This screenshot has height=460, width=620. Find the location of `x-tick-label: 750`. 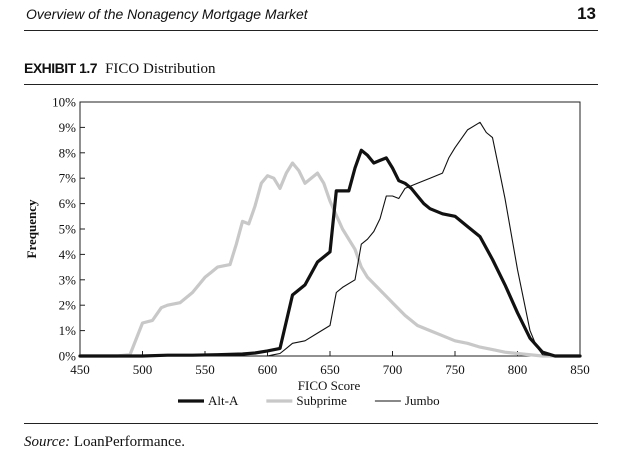

x-tick-label: 750 is located at coordinates (455, 369).